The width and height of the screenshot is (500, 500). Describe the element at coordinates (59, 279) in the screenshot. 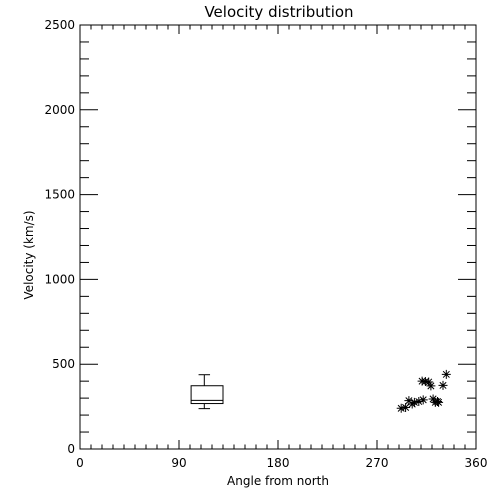

I see `y-tick-label: 1000` at that location.